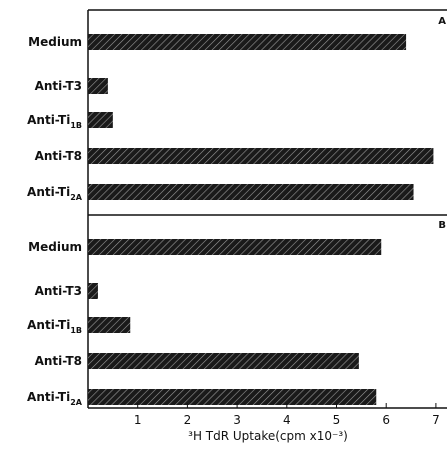 The width and height of the screenshot is (447, 462). Describe the element at coordinates (58, 291) in the screenshot. I see `category-label-b-2: Anti-T3` at that location.